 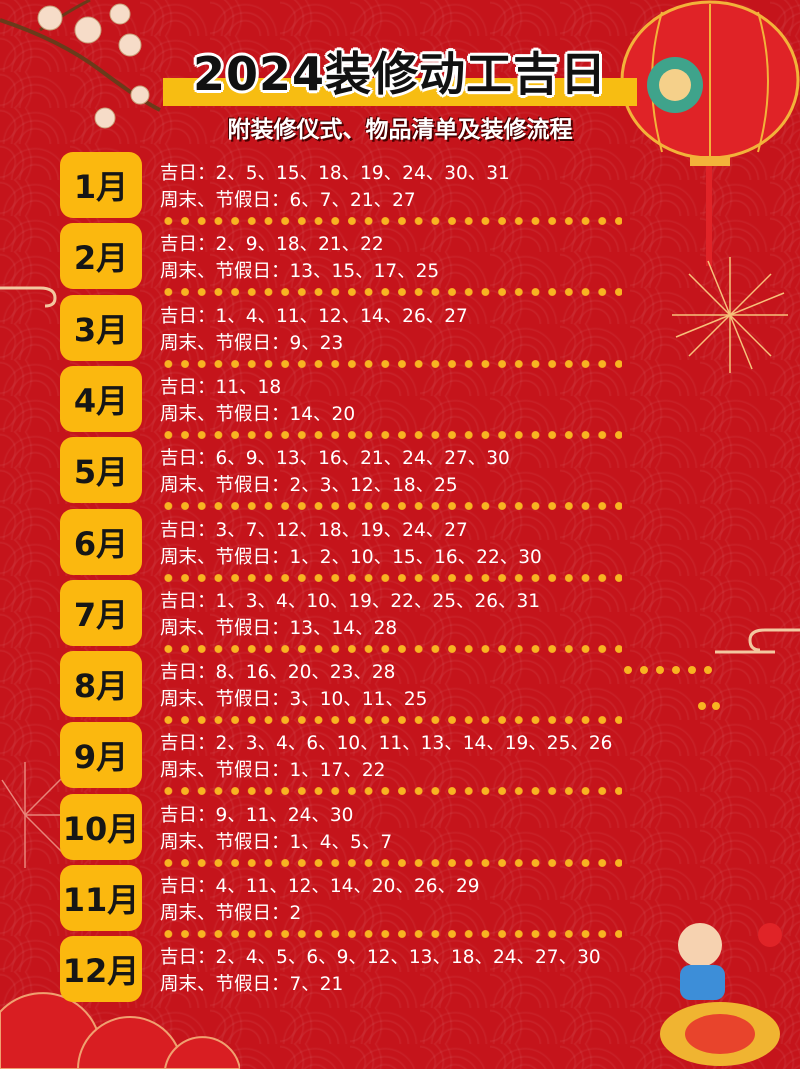 I want to click on month-badge: 1月, so click(x=101, y=185).